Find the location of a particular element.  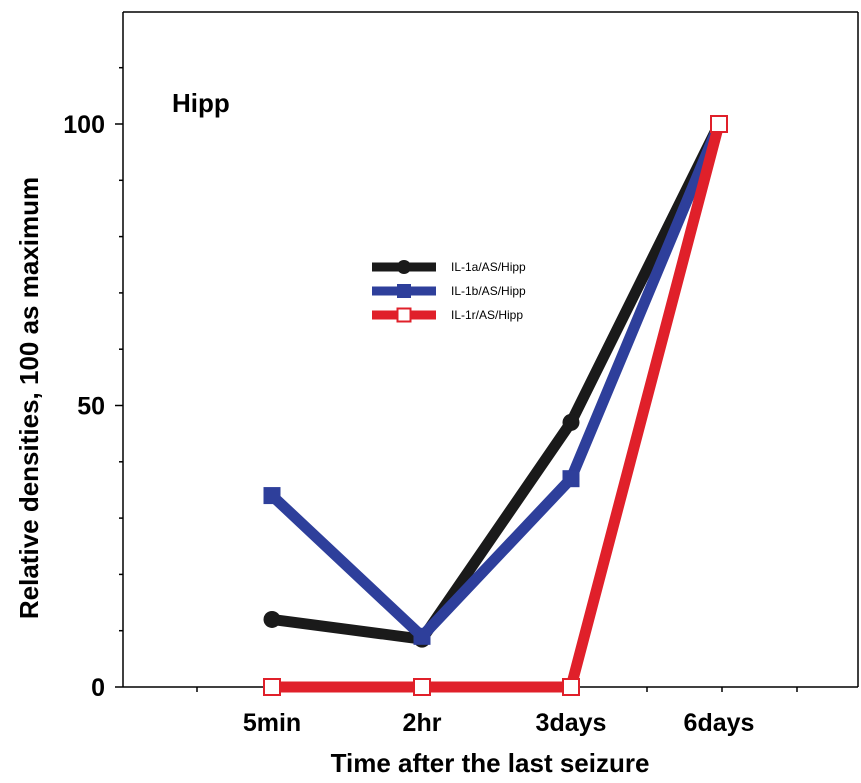

y-tick-label: 0 is located at coordinates (98, 688).